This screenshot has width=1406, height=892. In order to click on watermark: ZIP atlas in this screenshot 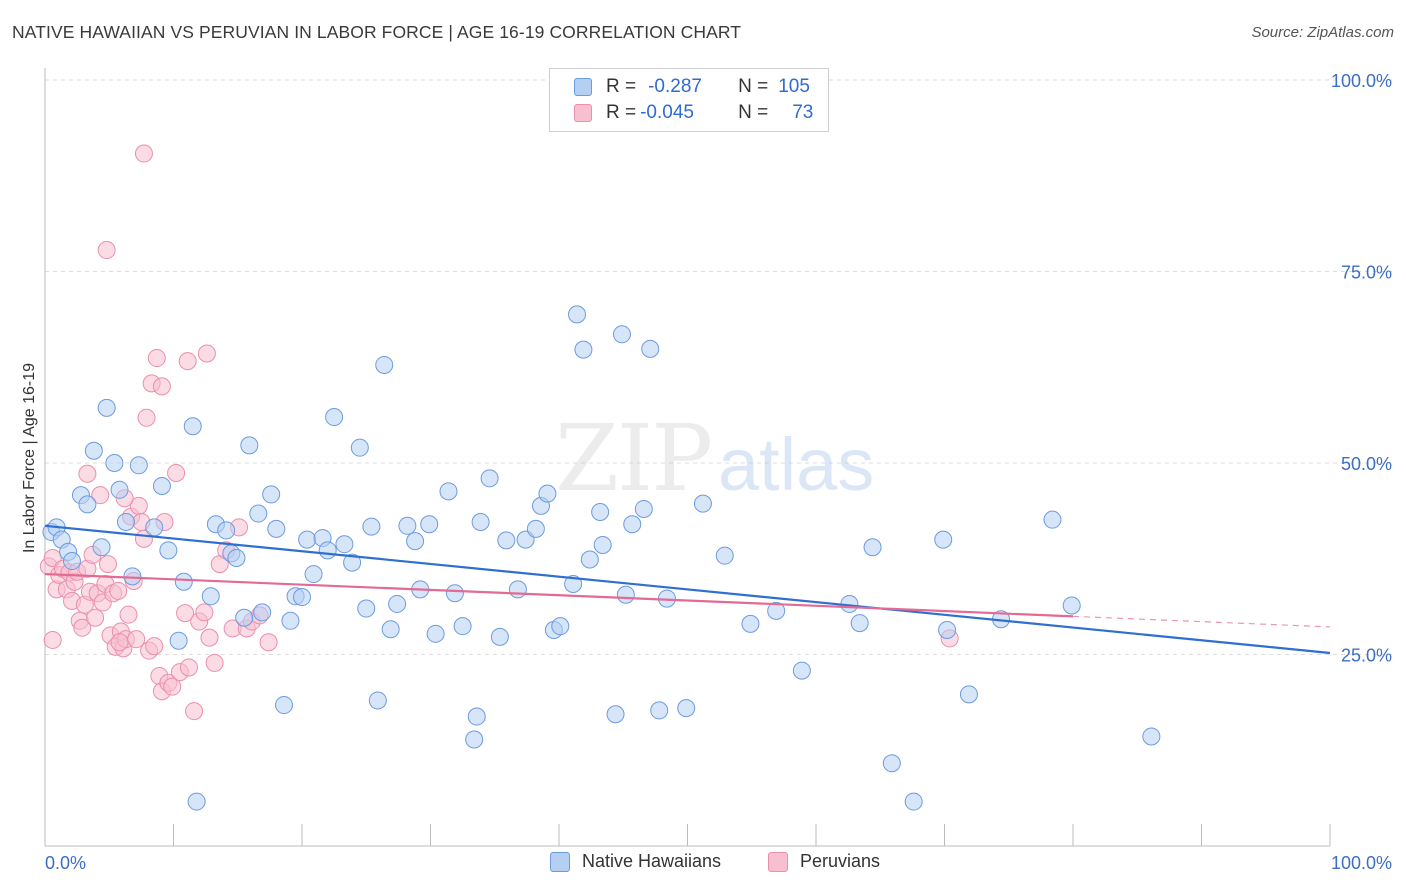, I will do `click(714, 458)`.